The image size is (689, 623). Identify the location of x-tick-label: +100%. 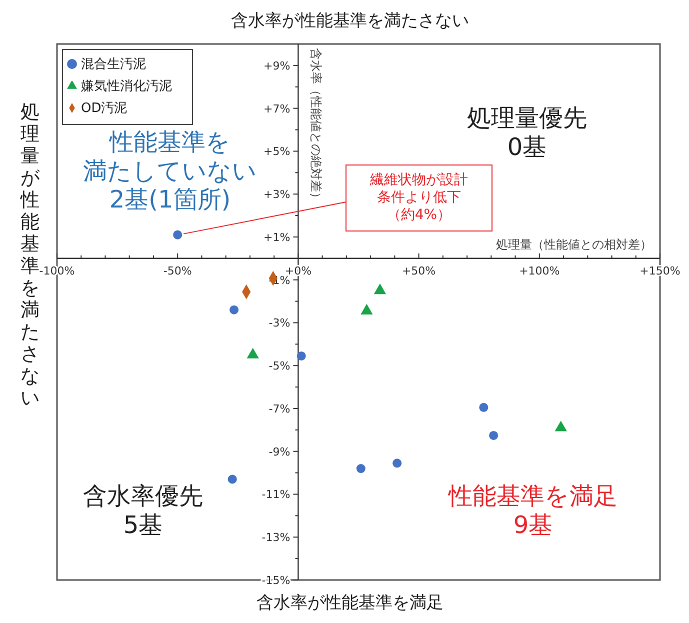
(539, 271).